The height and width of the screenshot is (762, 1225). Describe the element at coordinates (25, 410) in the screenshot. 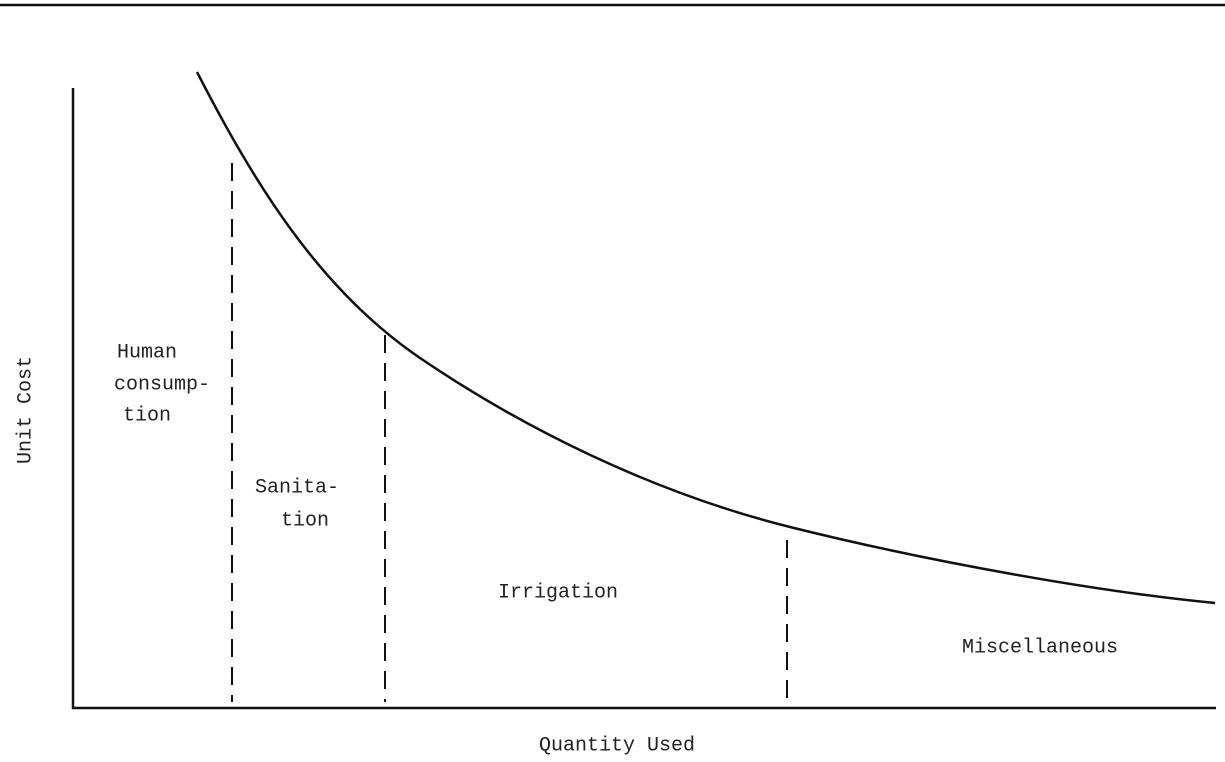

I see `y-axis-label: Unit Cost` at that location.